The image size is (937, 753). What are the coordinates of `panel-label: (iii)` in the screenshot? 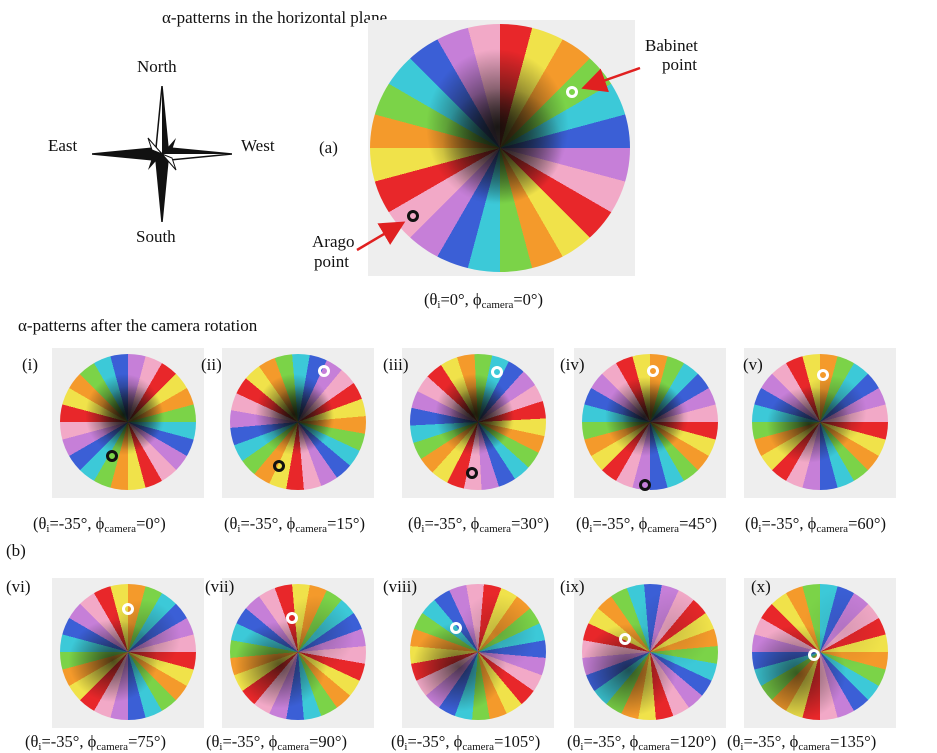 It's located at (396, 364).